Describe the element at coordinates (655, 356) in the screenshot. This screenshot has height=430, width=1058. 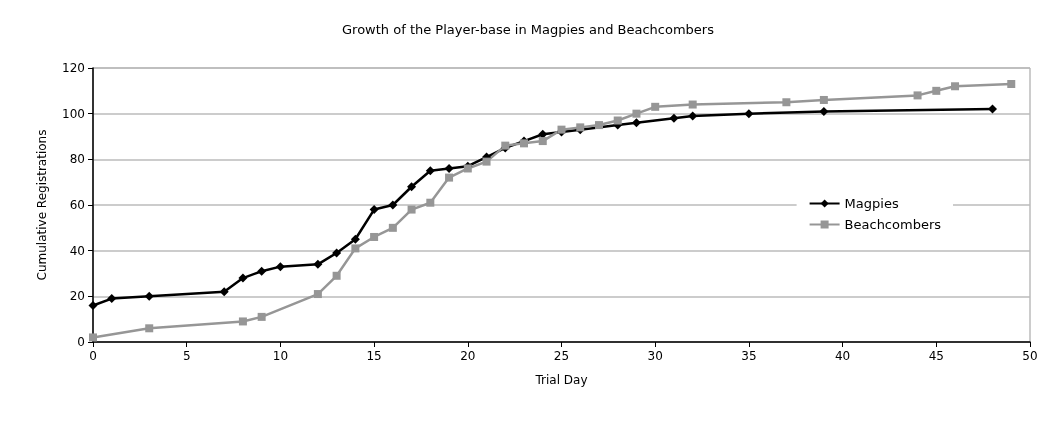
I see `x-tick-label: 30` at that location.